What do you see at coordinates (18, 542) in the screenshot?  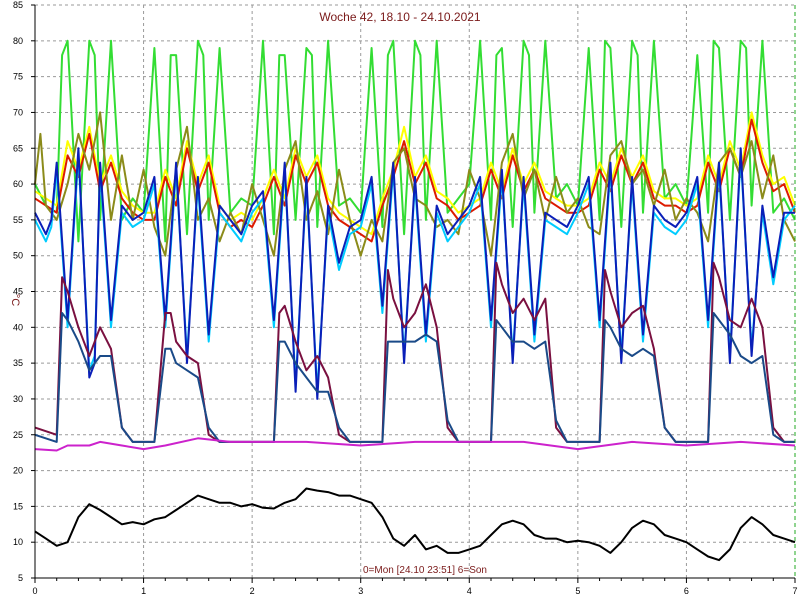 I see `y-tick-label: 10` at bounding box center [18, 542].